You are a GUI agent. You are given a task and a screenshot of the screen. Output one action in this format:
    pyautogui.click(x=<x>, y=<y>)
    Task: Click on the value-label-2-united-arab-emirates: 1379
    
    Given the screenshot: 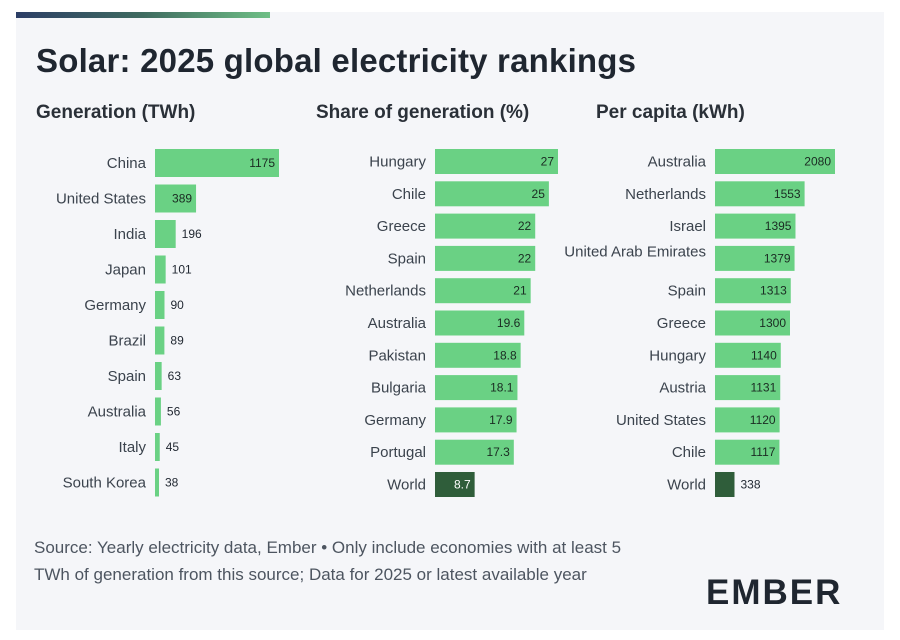 What is the action you would take?
    pyautogui.click(x=777, y=258)
    